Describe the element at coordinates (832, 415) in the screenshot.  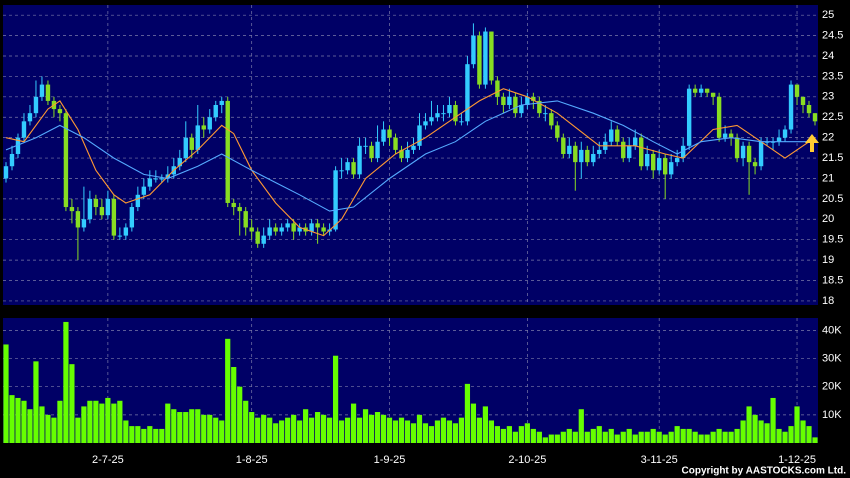
I see `volume-tick-label: 10K` at that location.